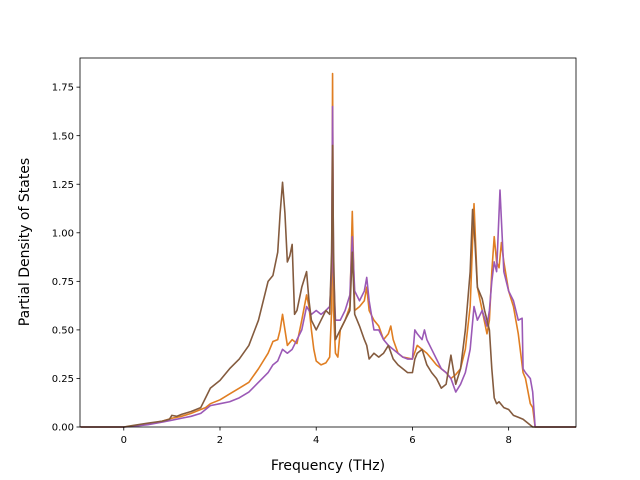 The height and width of the screenshot is (480, 640). Describe the element at coordinates (63, 233) in the screenshot. I see `y-tick-label: 1.00` at that location.